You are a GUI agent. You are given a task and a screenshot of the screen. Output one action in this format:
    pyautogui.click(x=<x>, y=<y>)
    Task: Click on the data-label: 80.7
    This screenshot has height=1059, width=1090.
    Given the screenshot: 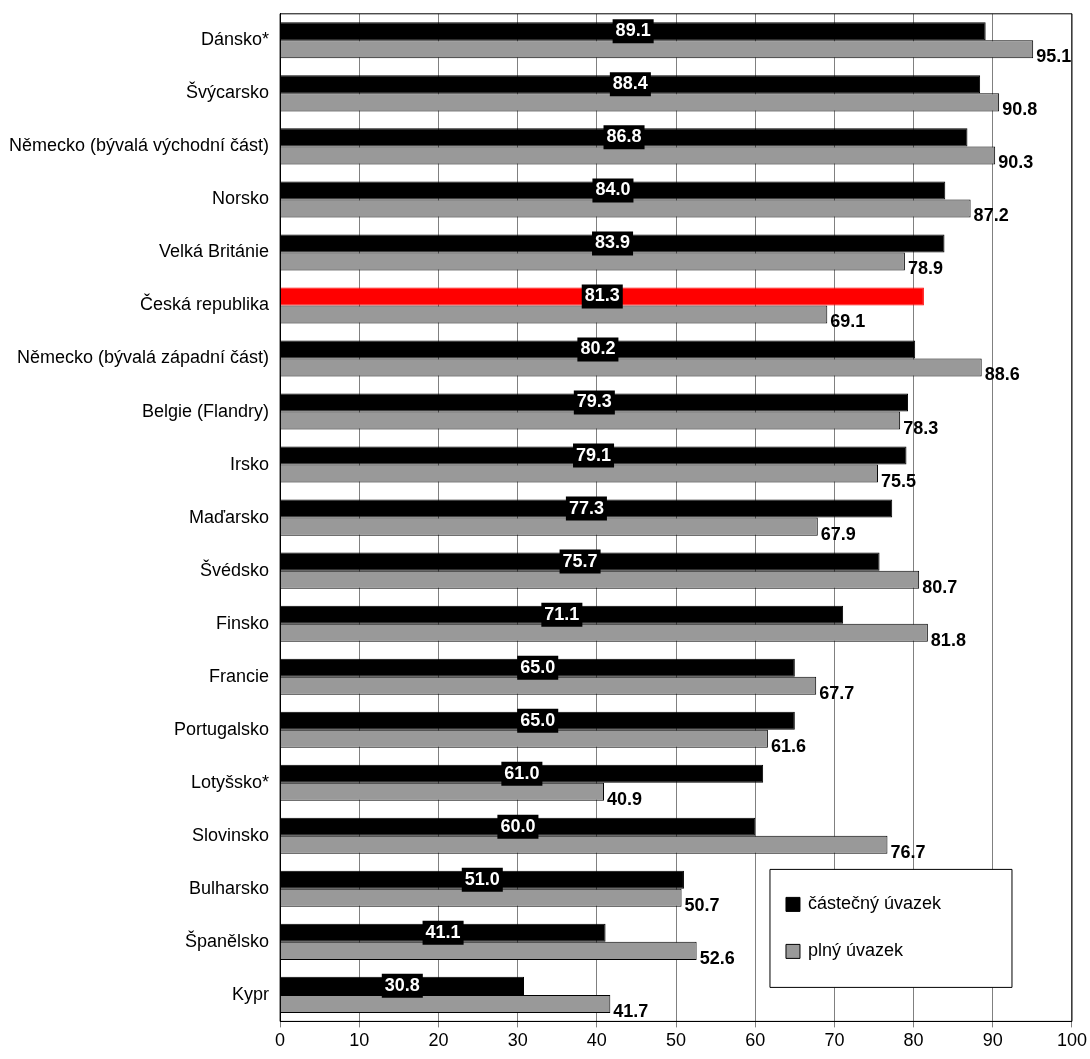 What is the action you would take?
    pyautogui.click(x=940, y=586)
    